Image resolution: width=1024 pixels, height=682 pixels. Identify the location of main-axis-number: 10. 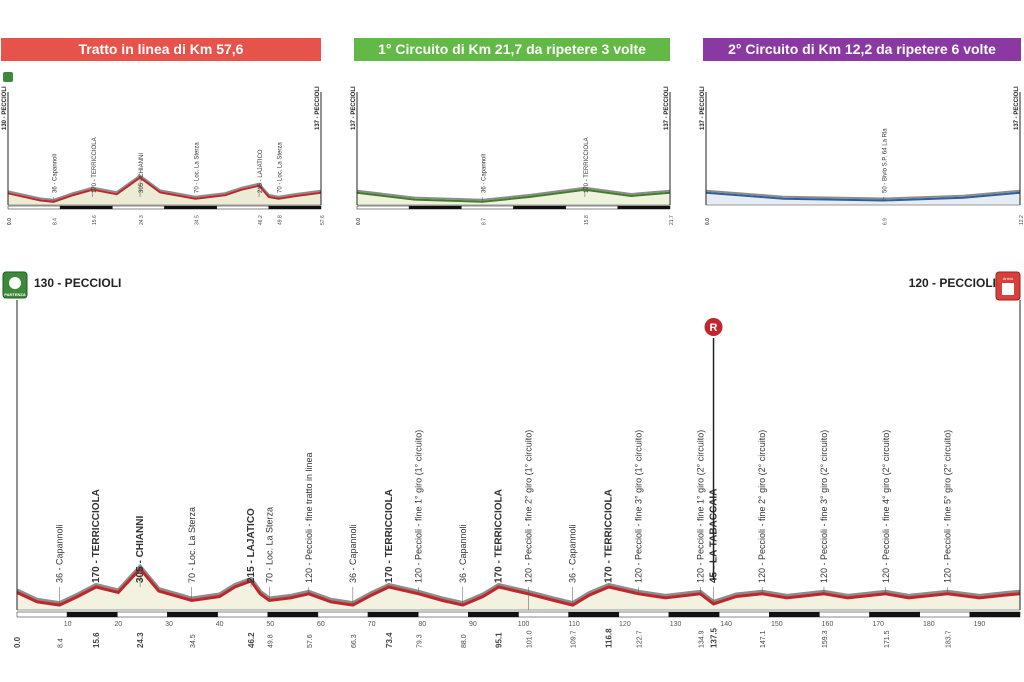
(68, 624).